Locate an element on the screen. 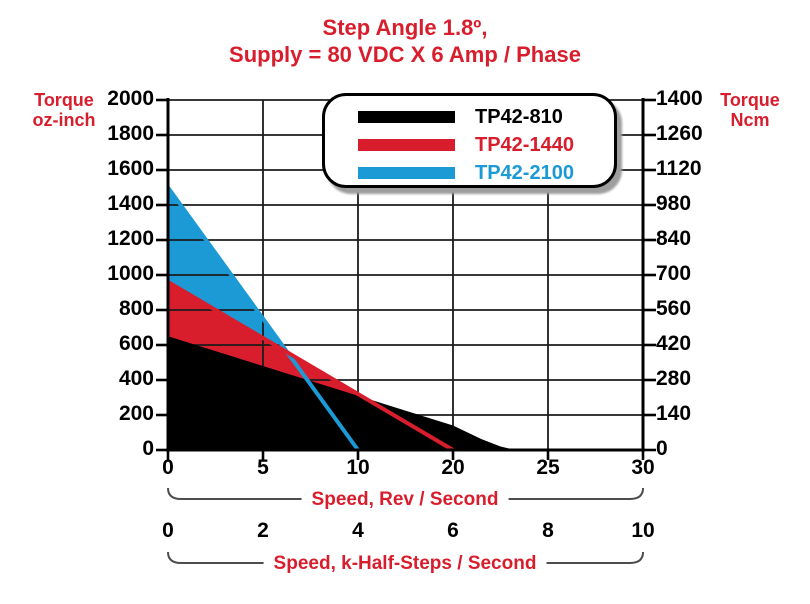 Image resolution: width=810 pixels, height=604 pixels. legend-row-tp42-810: TP42-810 is located at coordinates (469, 117).